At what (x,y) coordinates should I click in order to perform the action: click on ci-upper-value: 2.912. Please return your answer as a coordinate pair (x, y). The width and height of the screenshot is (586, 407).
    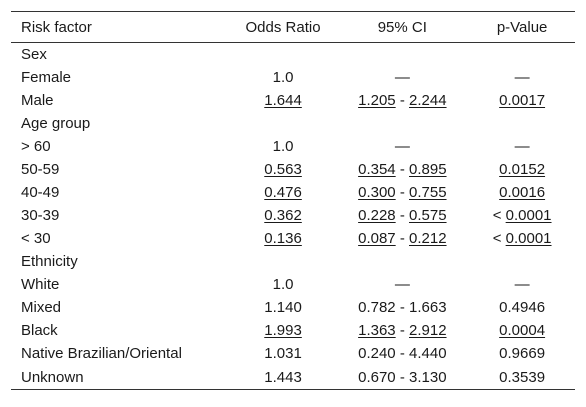
    Looking at the image, I should click on (428, 330).